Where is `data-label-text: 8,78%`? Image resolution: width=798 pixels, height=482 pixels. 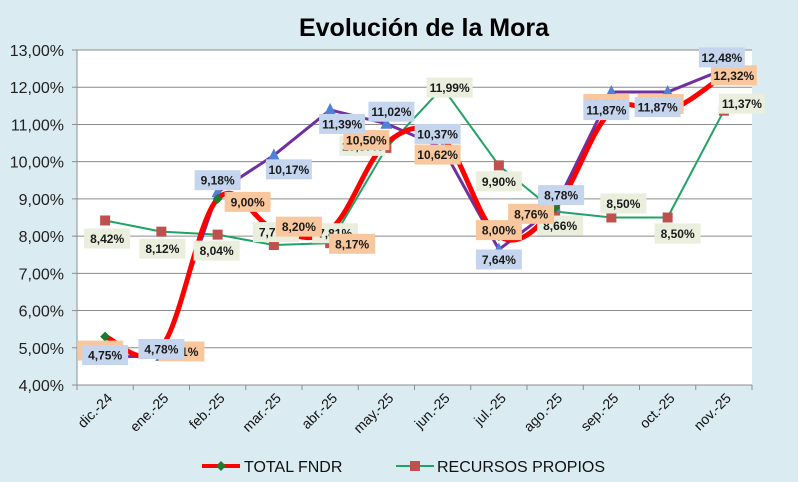
data-label-text: 8,78% is located at coordinates (561, 196).